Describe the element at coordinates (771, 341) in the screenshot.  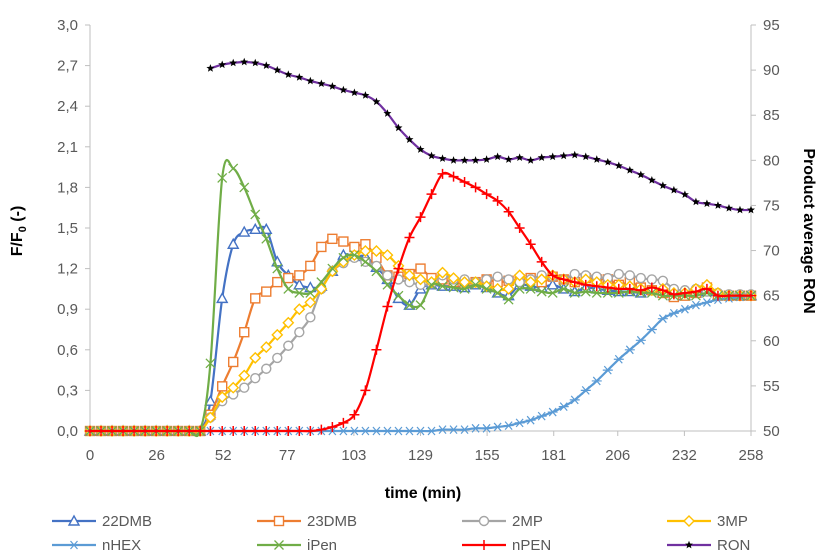
I see `y-right-tick-label: 60` at that location.